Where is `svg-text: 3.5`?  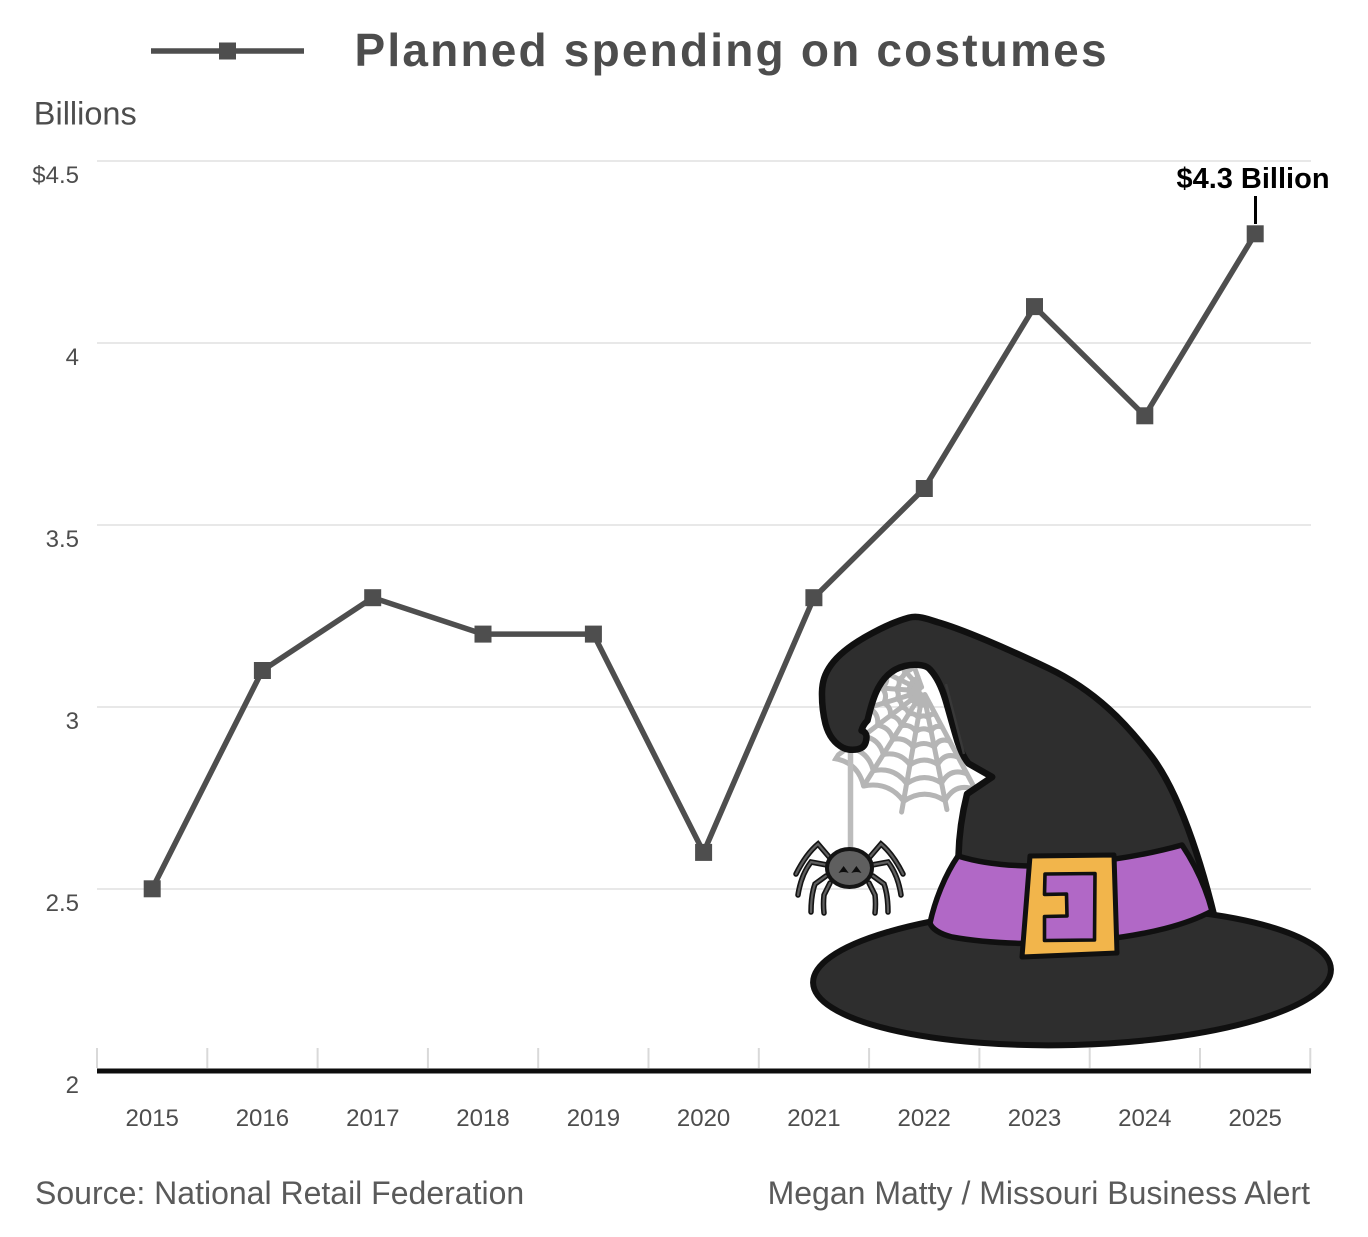
svg-text: 3.5 is located at coordinates (62, 539).